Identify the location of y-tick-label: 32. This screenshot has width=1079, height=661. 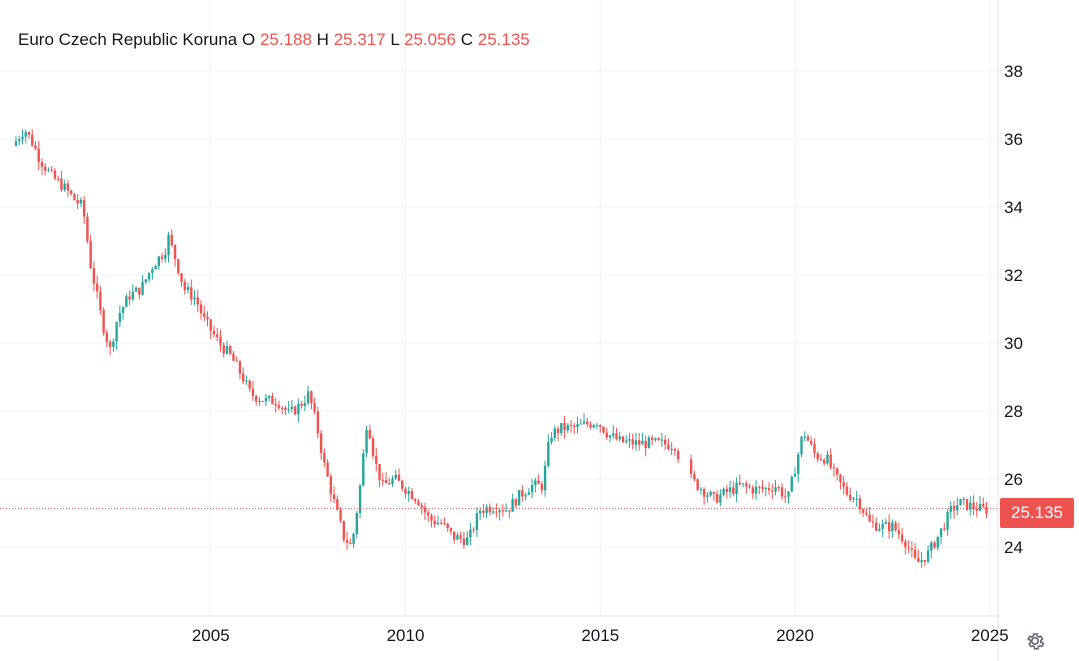
(1013, 275).